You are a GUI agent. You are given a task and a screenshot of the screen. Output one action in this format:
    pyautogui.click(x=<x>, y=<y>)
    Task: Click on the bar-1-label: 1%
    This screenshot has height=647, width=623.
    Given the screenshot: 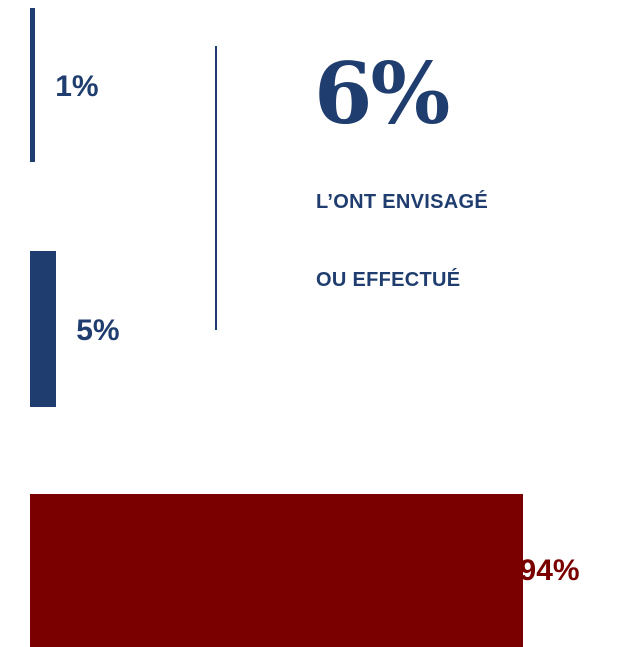 What is the action you would take?
    pyautogui.click(x=77, y=86)
    